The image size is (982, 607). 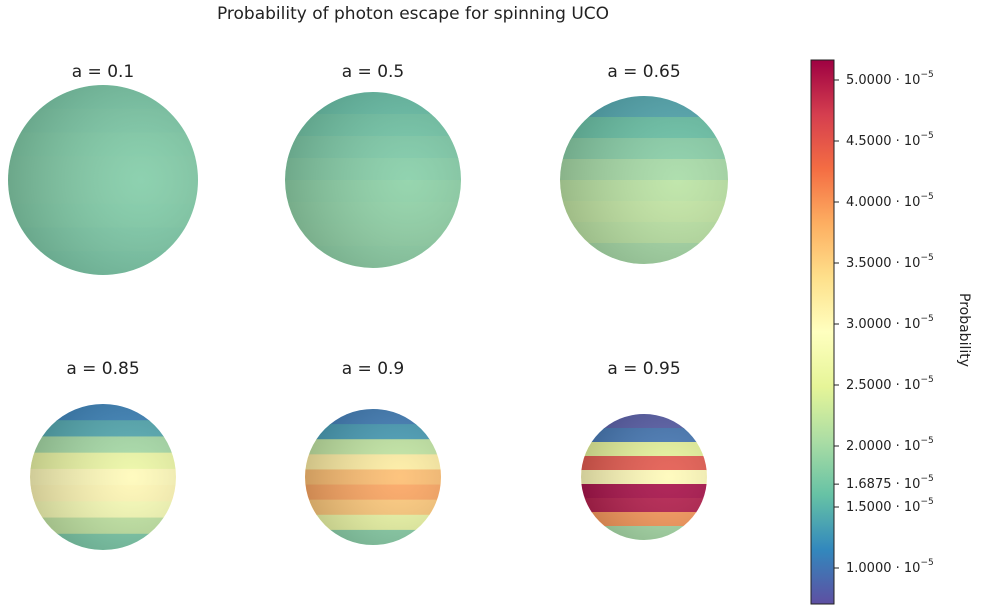 What do you see at coordinates (883, 568) in the screenshot?
I see `tick-mantissa: 1.0000 · 10` at bounding box center [883, 568].